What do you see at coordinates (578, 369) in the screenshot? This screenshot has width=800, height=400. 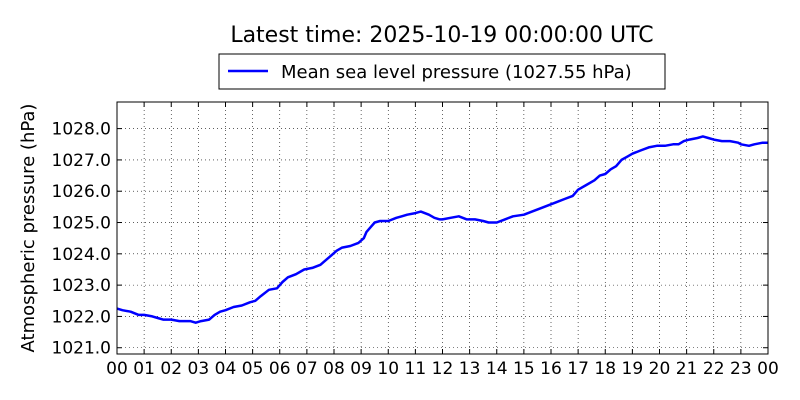 I see `x-tick-label: 17` at bounding box center [578, 369].